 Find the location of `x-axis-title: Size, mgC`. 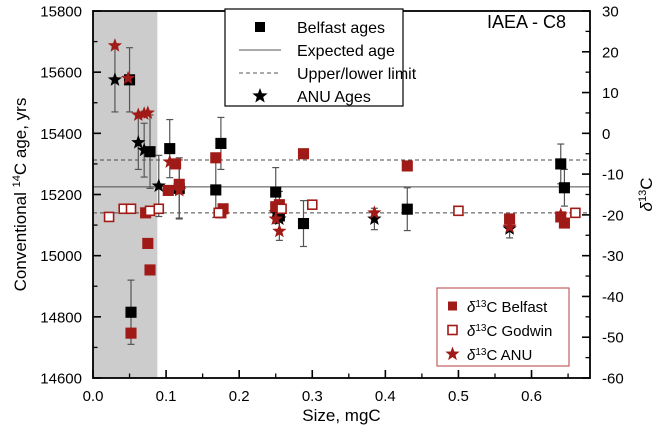

x-axis-title: Size, mgC is located at coordinates (341, 415).